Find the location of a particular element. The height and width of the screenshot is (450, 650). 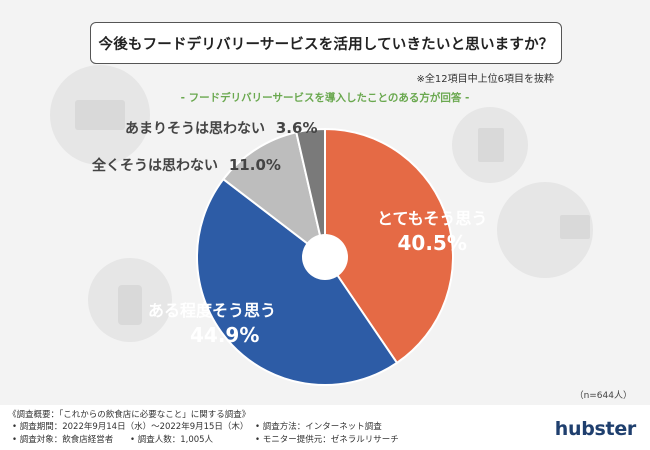

subtitle-text: - フードデリバリーサービスを導入したことのある方が回答 - is located at coordinates (325, 98).